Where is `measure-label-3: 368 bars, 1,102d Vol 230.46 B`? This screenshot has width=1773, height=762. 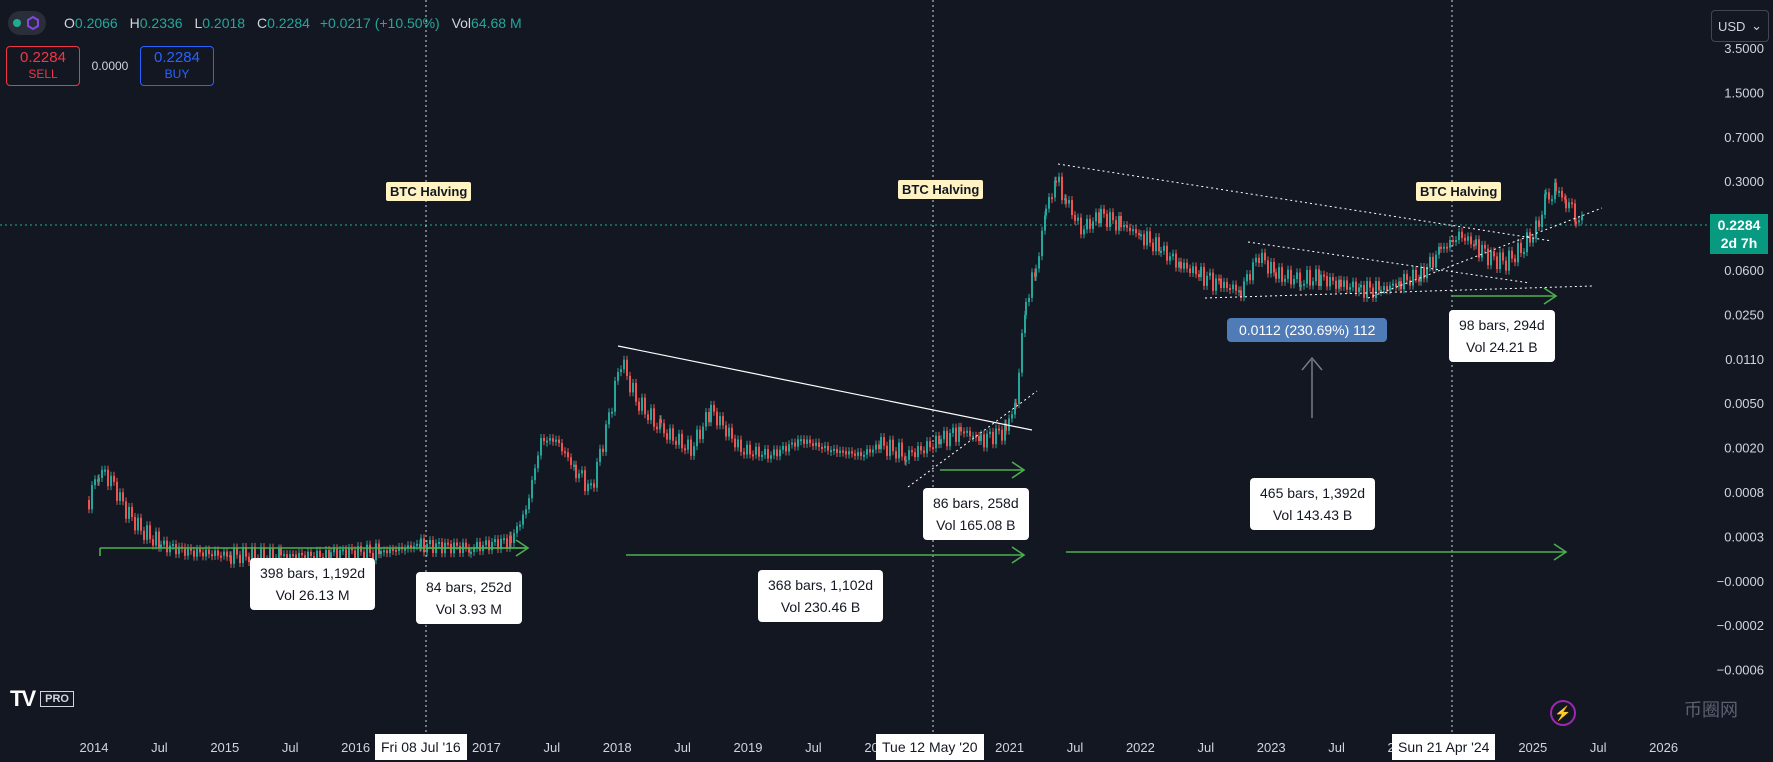 measure-label-3: 368 bars, 1,102d Vol 230.46 B is located at coordinates (821, 596).